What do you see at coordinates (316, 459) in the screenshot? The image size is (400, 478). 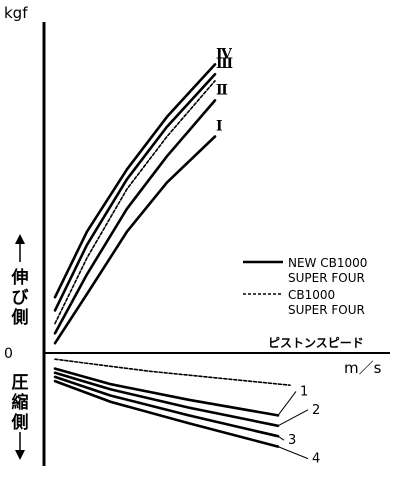 I see `compression-label-4: 4` at bounding box center [316, 459].